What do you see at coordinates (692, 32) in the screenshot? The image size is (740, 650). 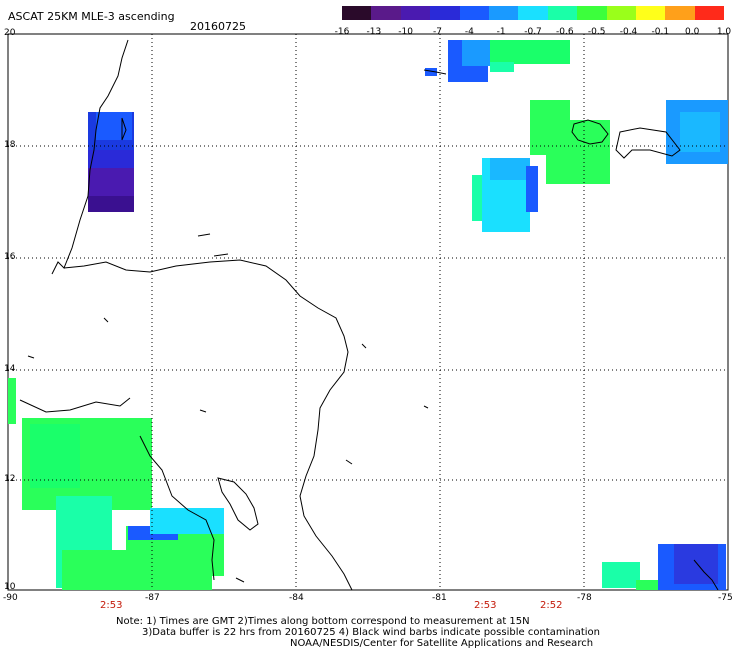 I see `colorbar-tick-label: 0.0` at bounding box center [692, 32].